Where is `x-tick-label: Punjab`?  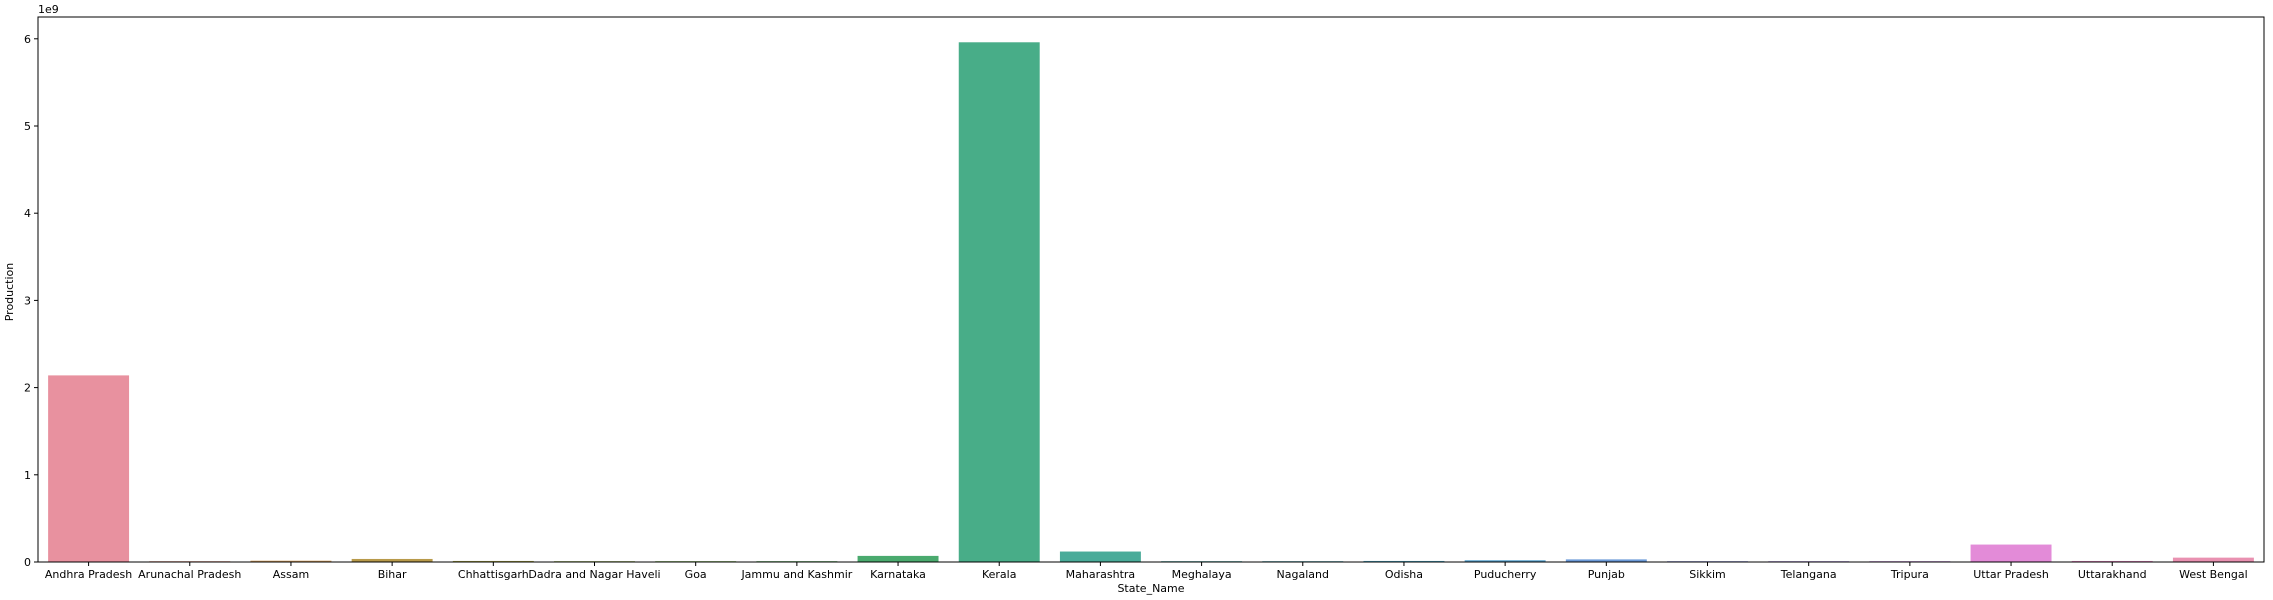
x-tick-label: Punjab is located at coordinates (1606, 574).